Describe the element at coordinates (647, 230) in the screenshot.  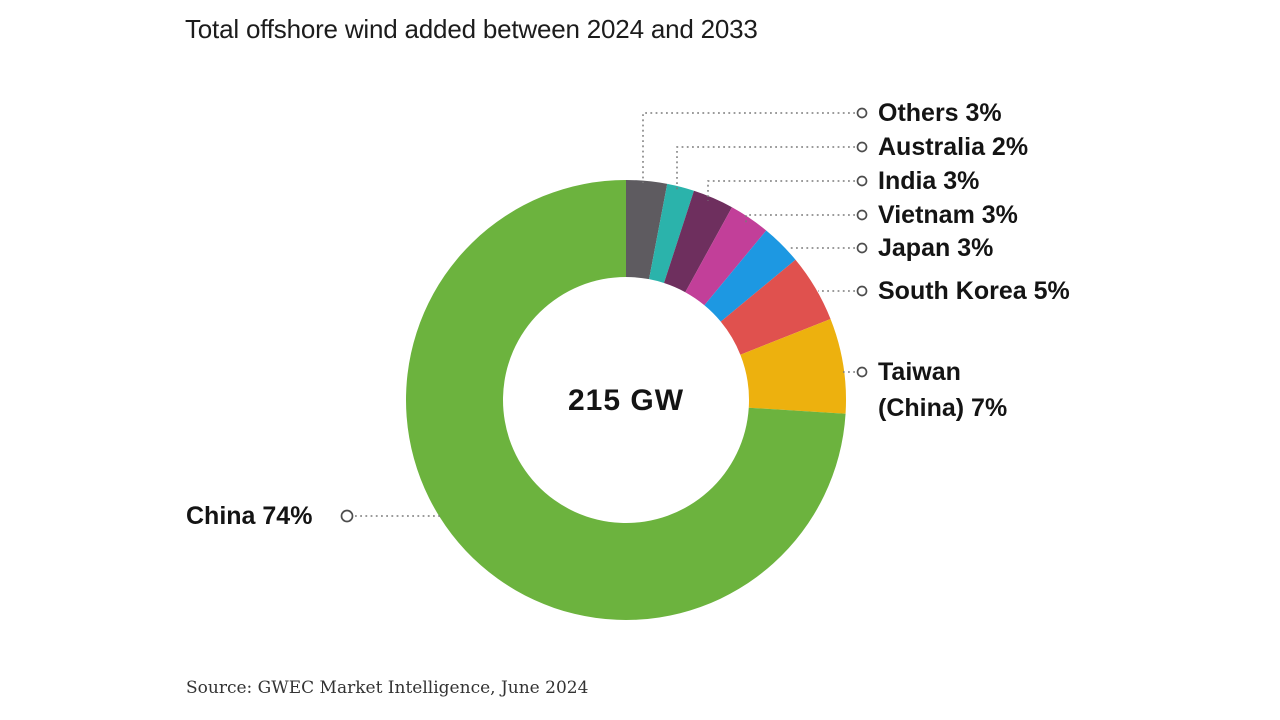
I see `donut-segment-others` at that location.